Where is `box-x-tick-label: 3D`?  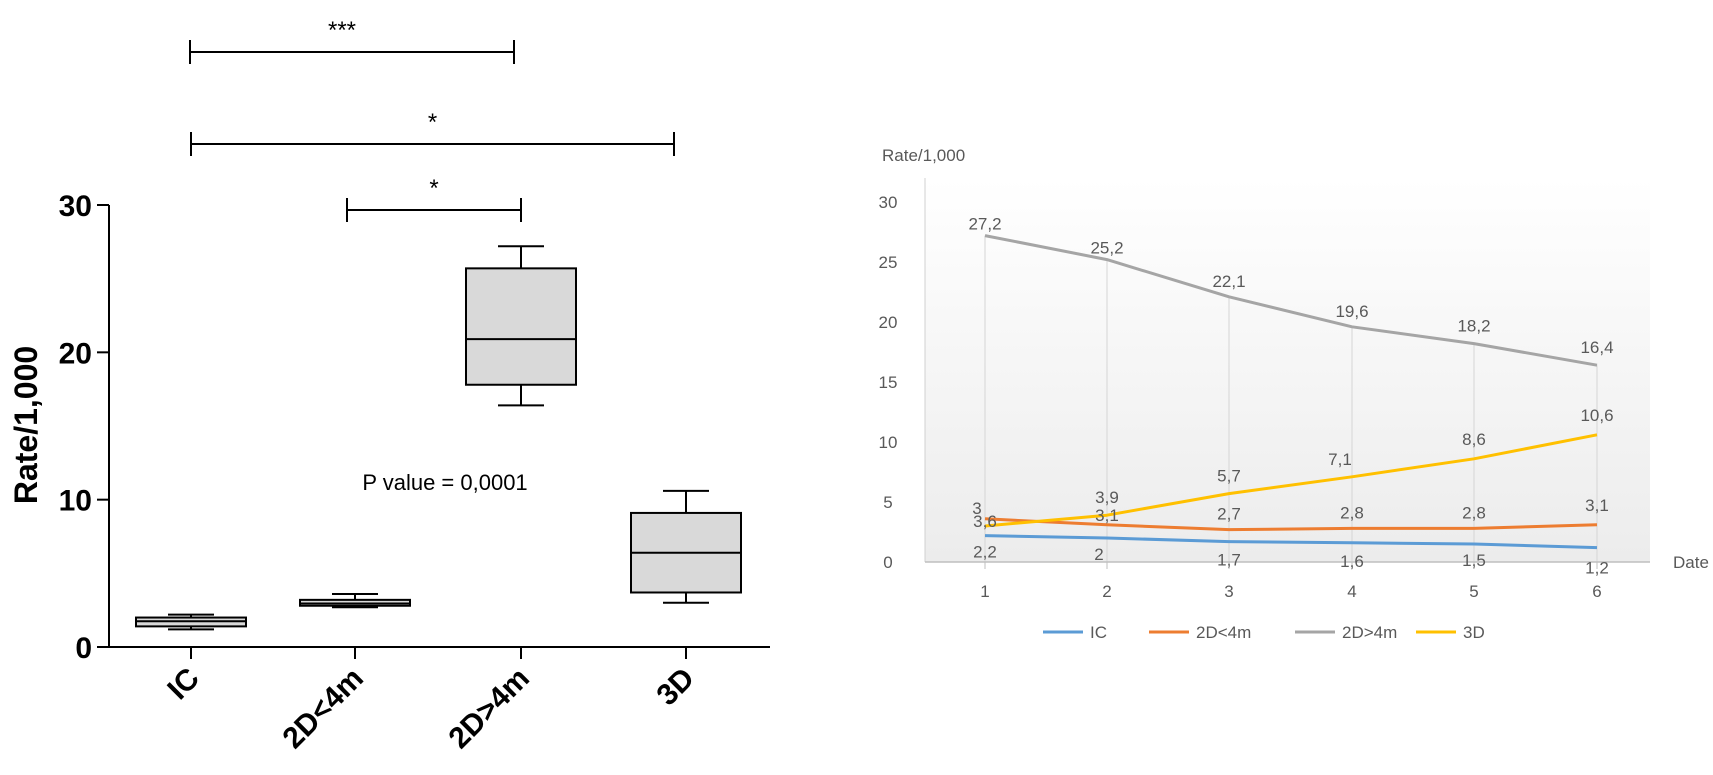
box-x-tick-label: 3D is located at coordinates (675, 687).